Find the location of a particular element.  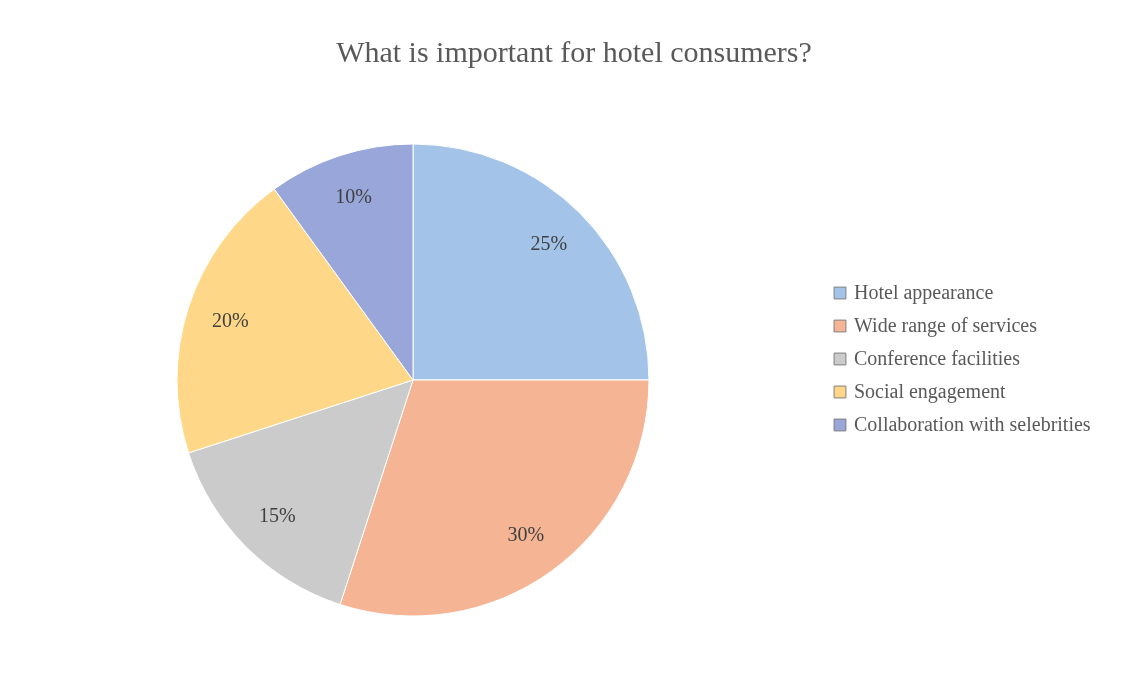

data-label: 20% is located at coordinates (230, 319).